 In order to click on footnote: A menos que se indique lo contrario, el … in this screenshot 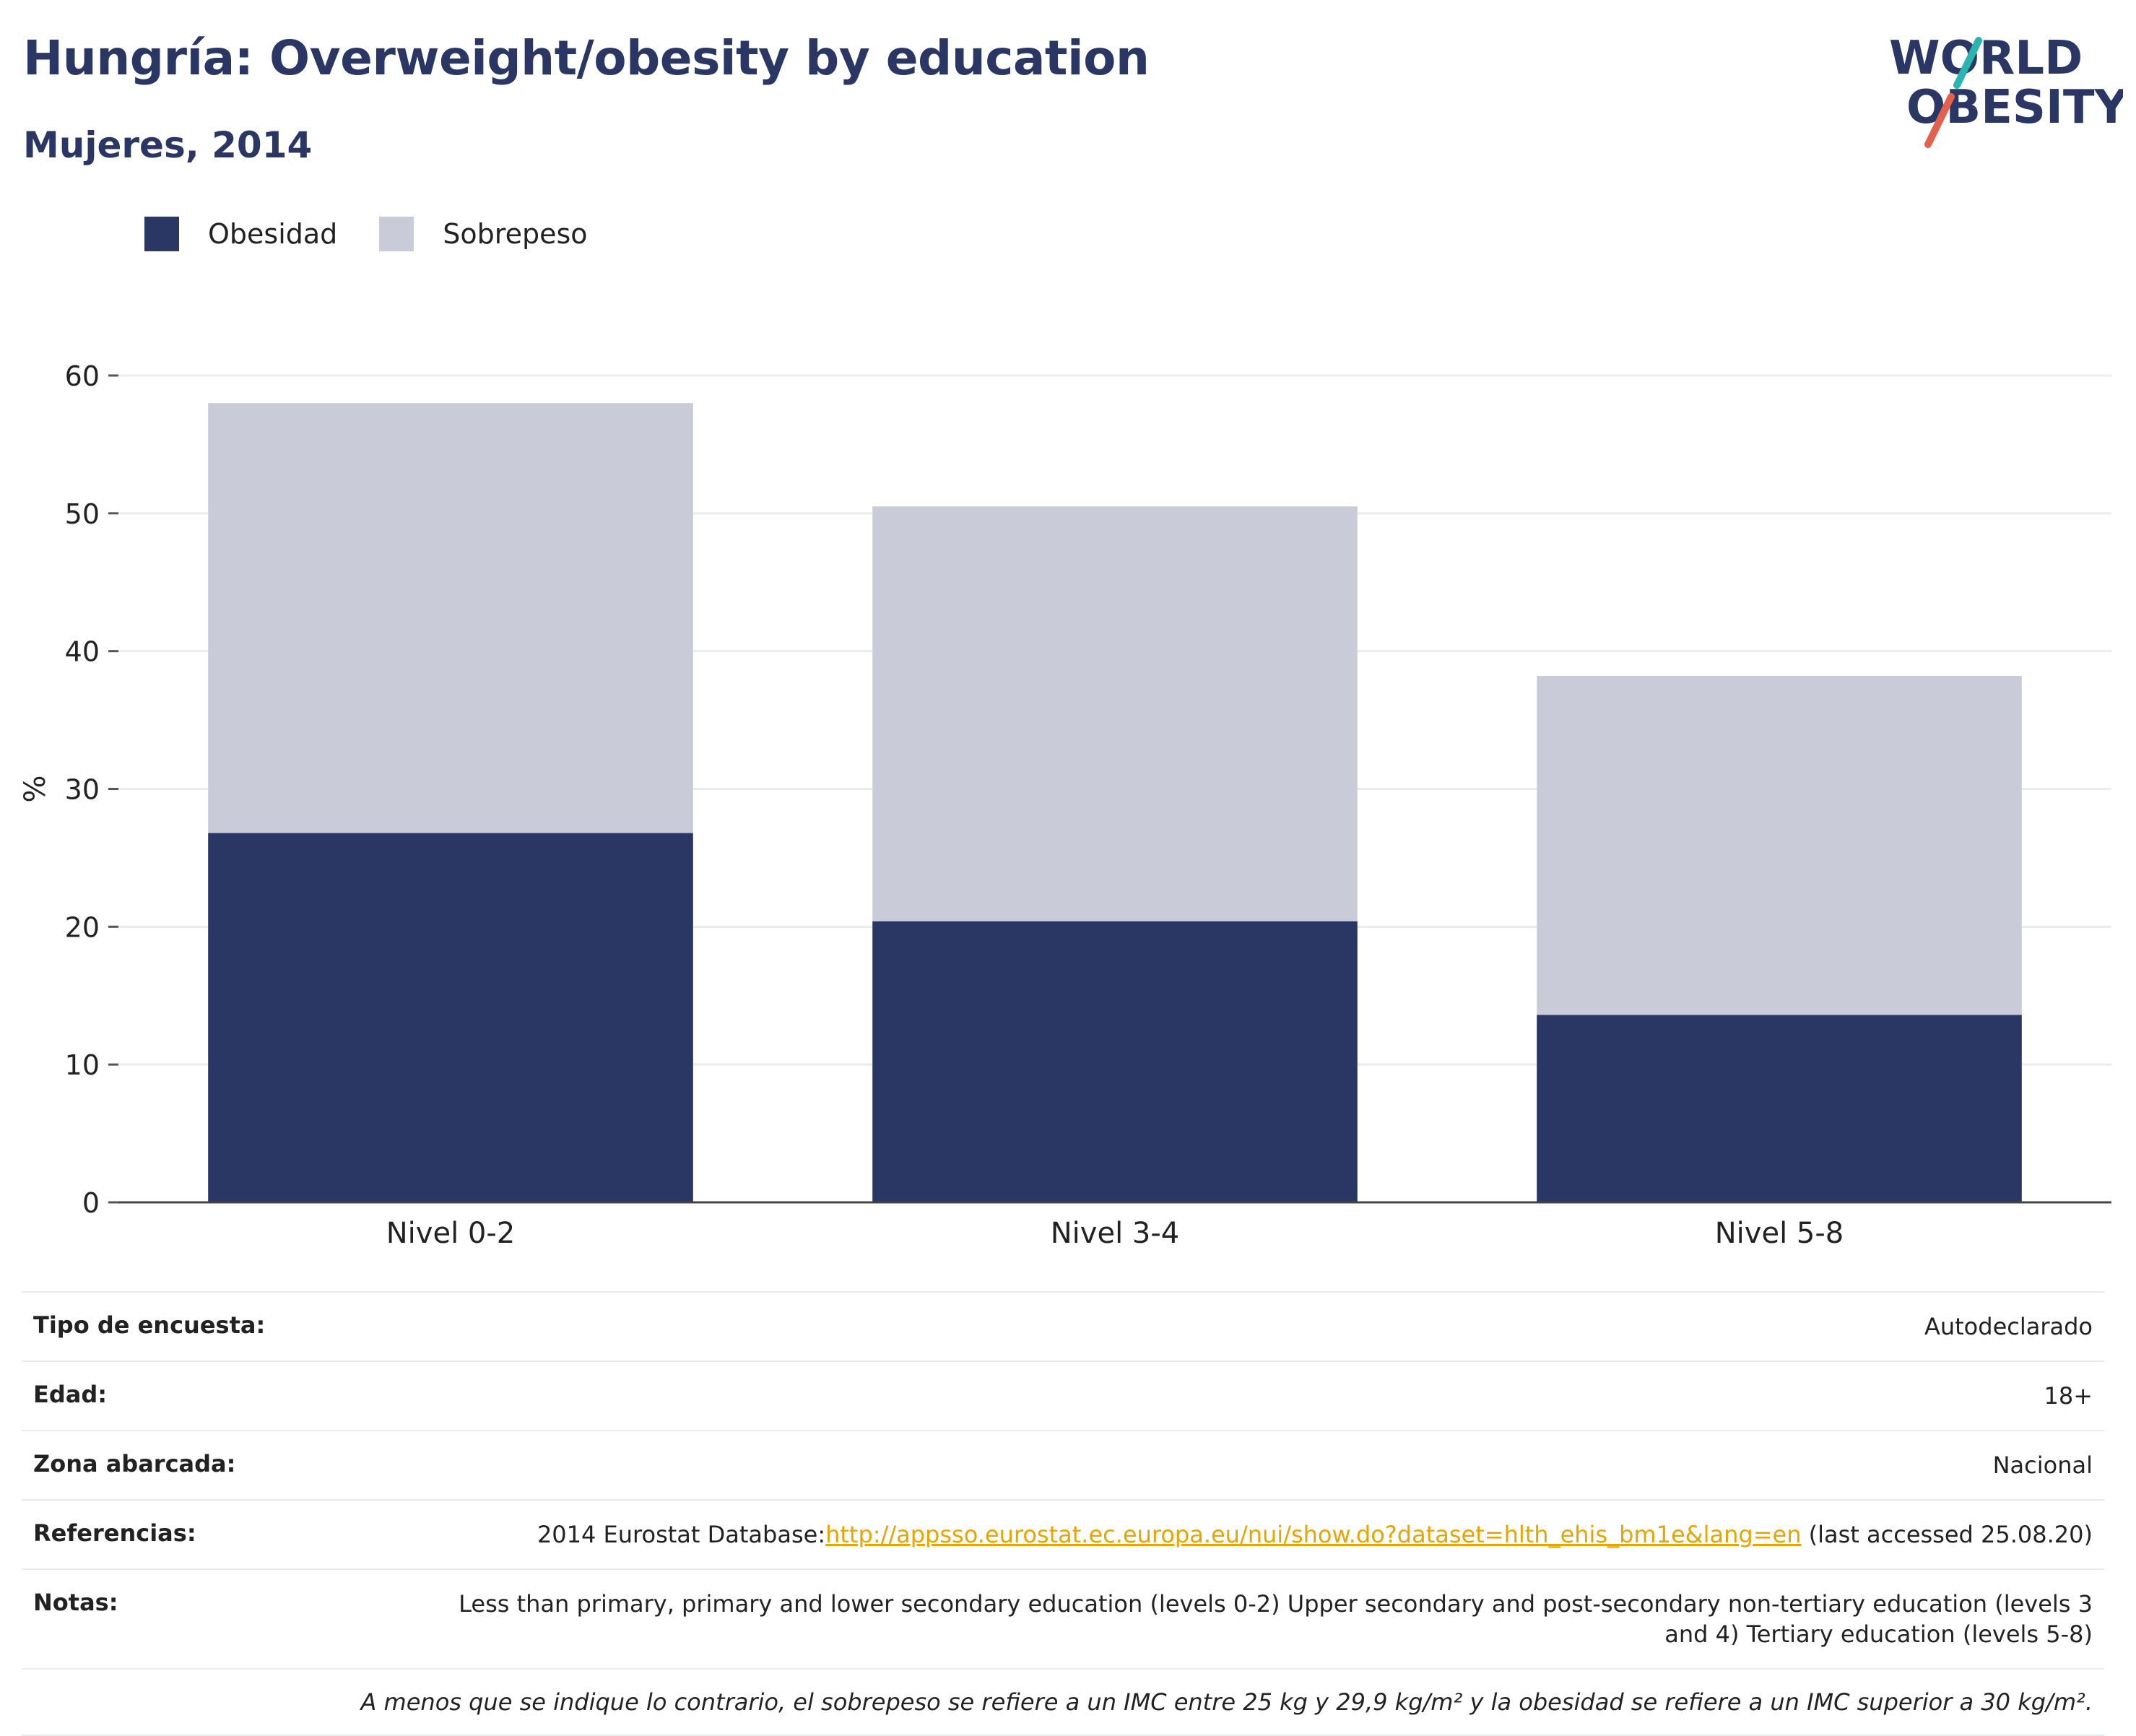, I will do `click(1063, 1702)`.